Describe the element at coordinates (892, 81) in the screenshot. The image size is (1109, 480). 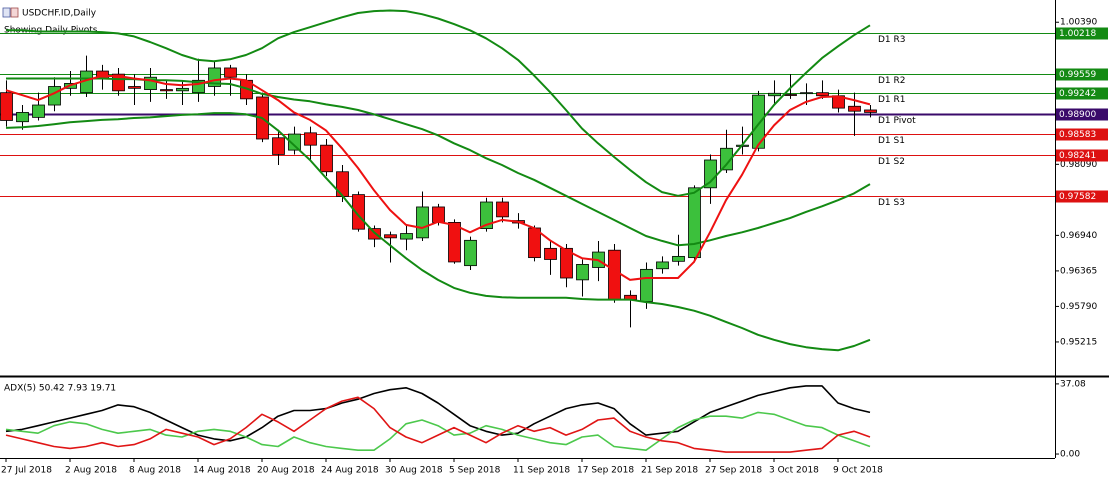
I see `pivot-name: D1 R2` at that location.